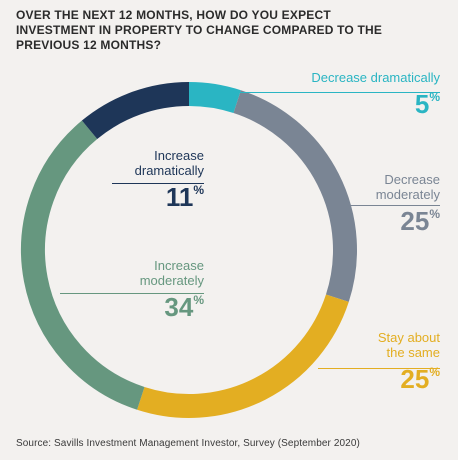  What do you see at coordinates (427, 104) in the screenshot?
I see `slice-value: 5%` at bounding box center [427, 104].